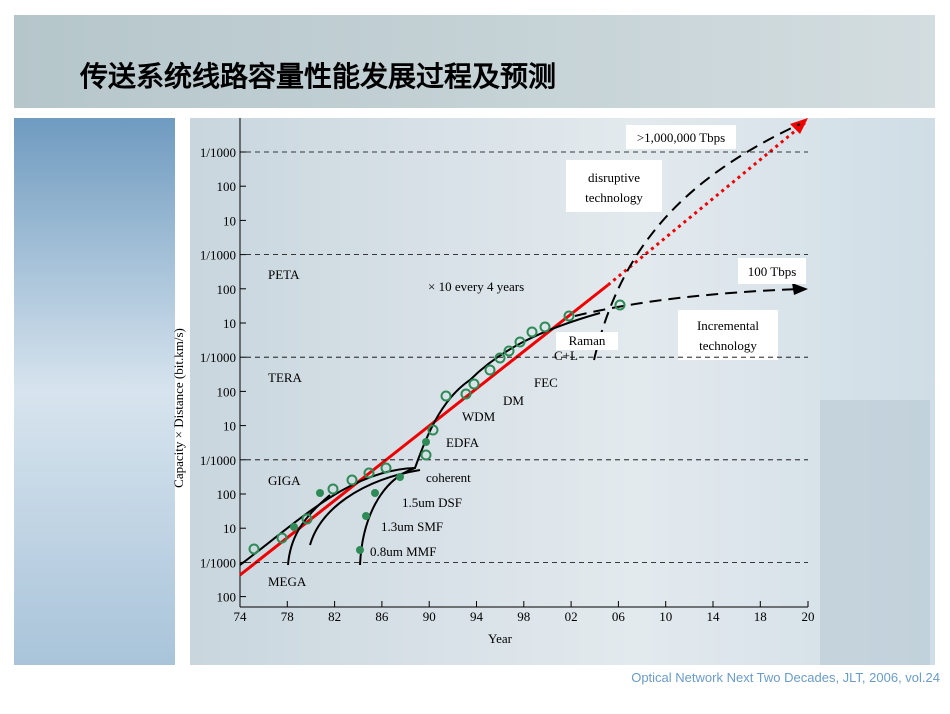  I want to click on annotation: 1.5um DSF, so click(432, 502).